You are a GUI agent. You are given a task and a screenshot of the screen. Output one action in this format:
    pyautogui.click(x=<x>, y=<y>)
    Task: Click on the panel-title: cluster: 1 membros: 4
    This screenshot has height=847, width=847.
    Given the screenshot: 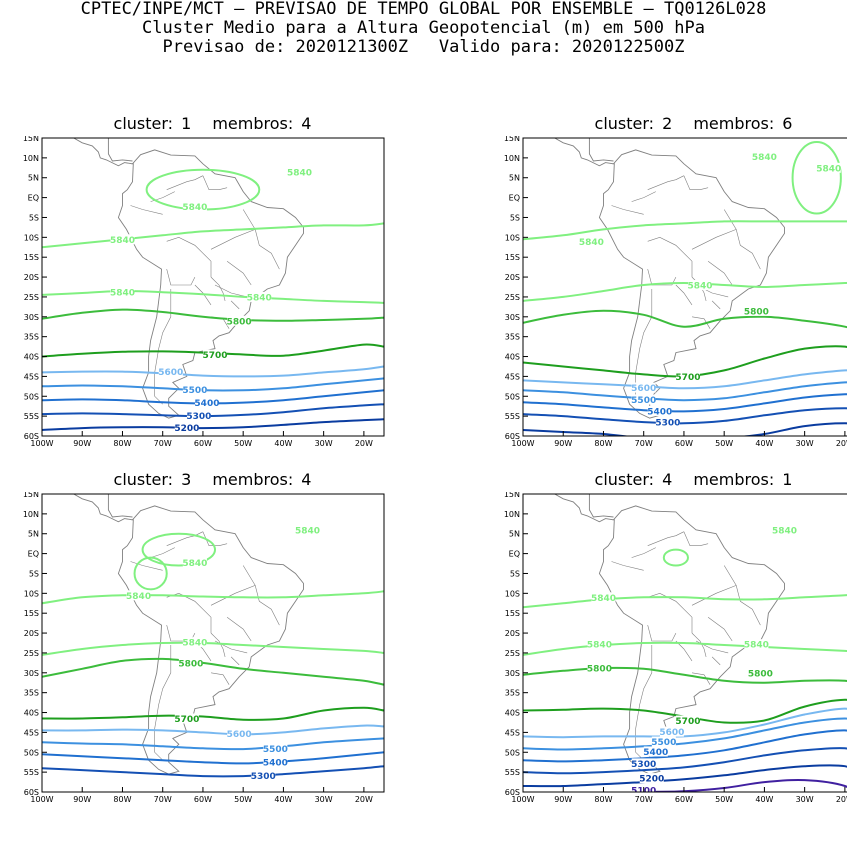 What is the action you would take?
    pyautogui.click(x=212, y=123)
    